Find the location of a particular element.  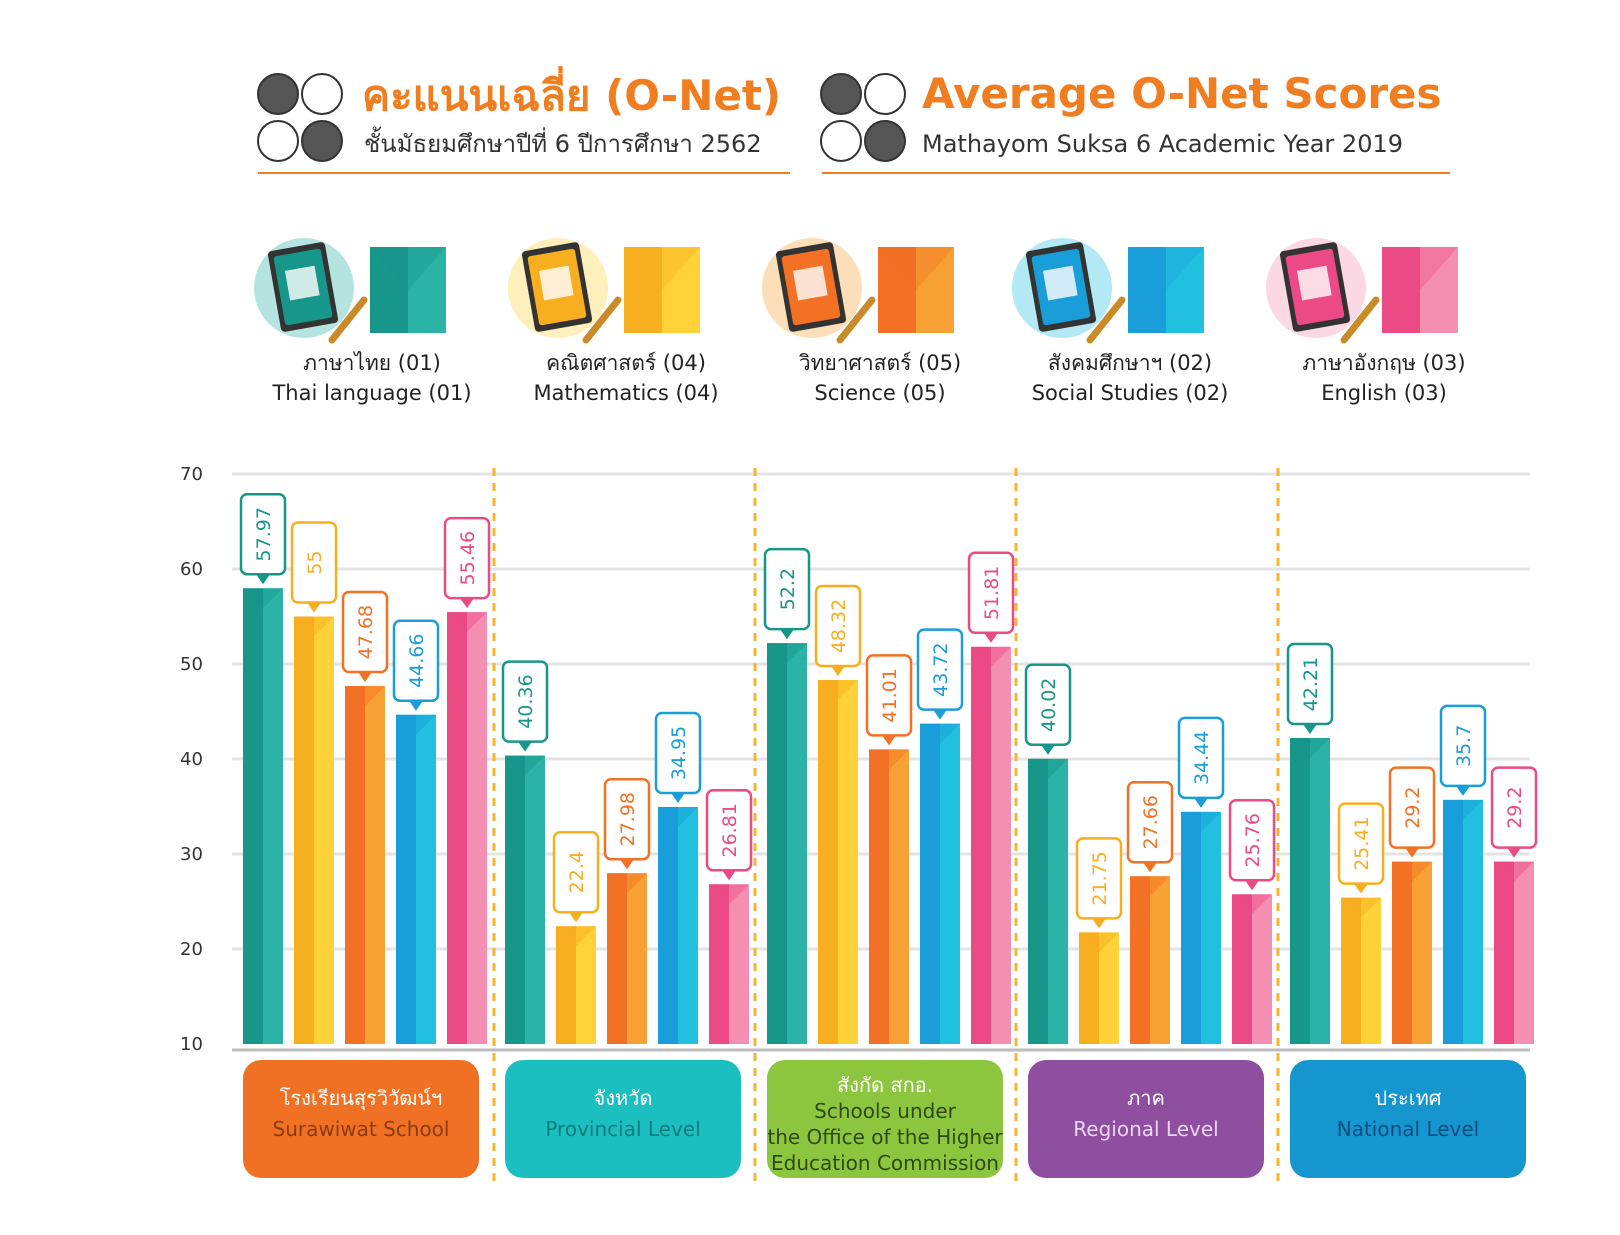

subject-label-th: ภาษาอังกฤษ (03) is located at coordinates (1383, 363).